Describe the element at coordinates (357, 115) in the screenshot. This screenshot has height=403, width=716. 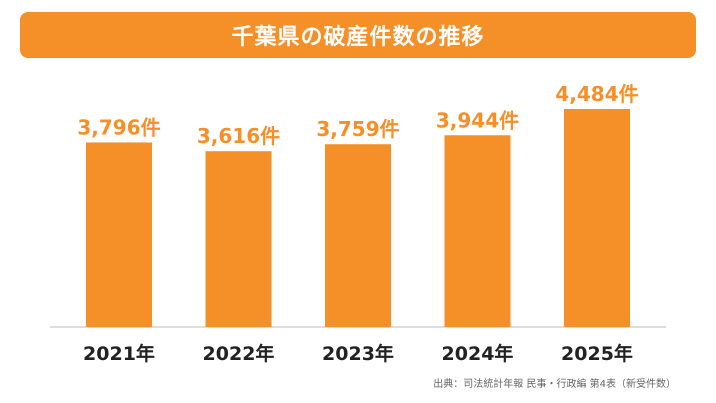
I see `value-labels-group: 3,796件 3,616件 3,759件 3,944件 4,484件` at that location.